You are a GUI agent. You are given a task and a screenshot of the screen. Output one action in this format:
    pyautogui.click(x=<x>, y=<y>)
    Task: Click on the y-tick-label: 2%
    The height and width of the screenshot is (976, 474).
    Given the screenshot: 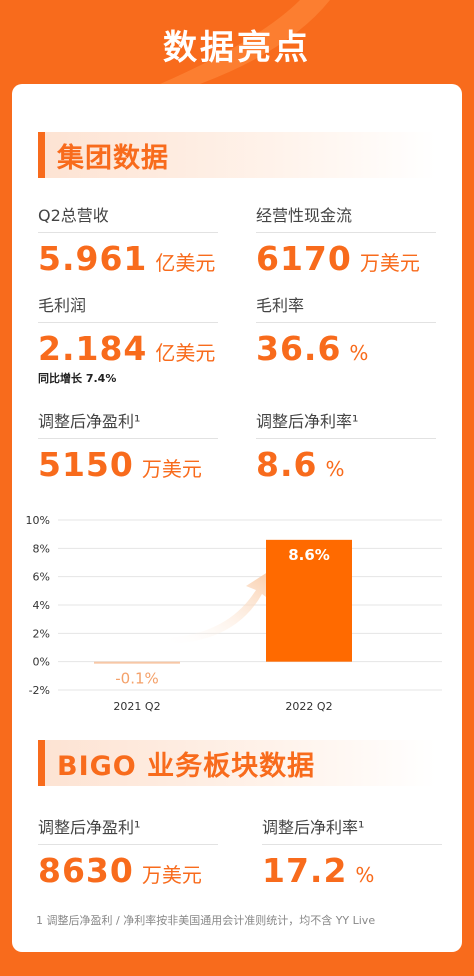 What is the action you would take?
    pyautogui.click(x=41, y=633)
    